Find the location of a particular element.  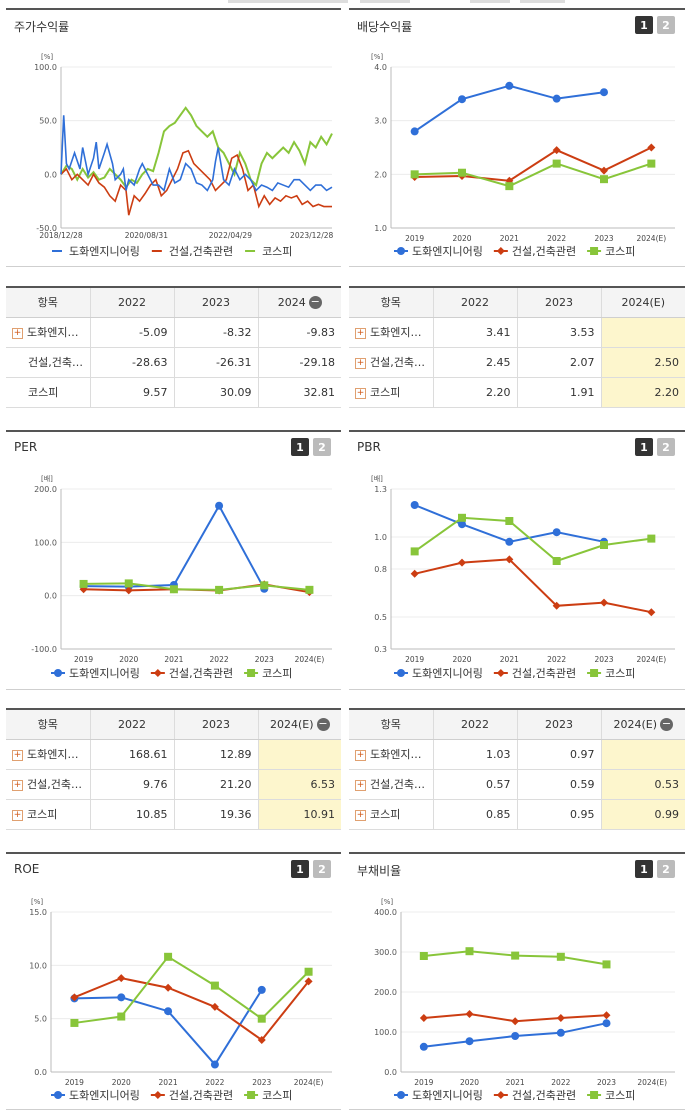

x-tick-label: 2024(E) is located at coordinates (310, 659).